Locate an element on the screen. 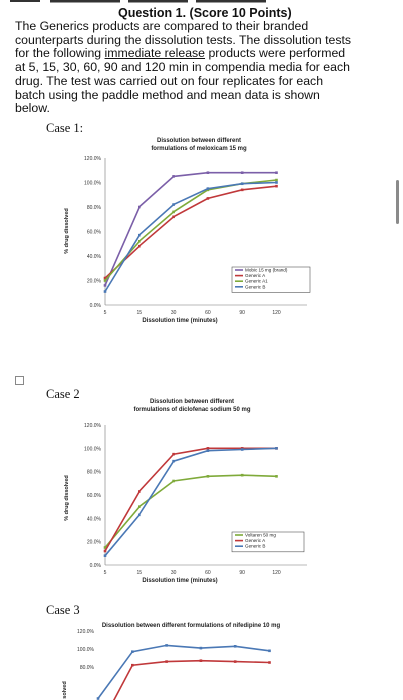 This screenshot has height=700, width=403. intro-underlined-text: immediate release is located at coordinates (155, 53).